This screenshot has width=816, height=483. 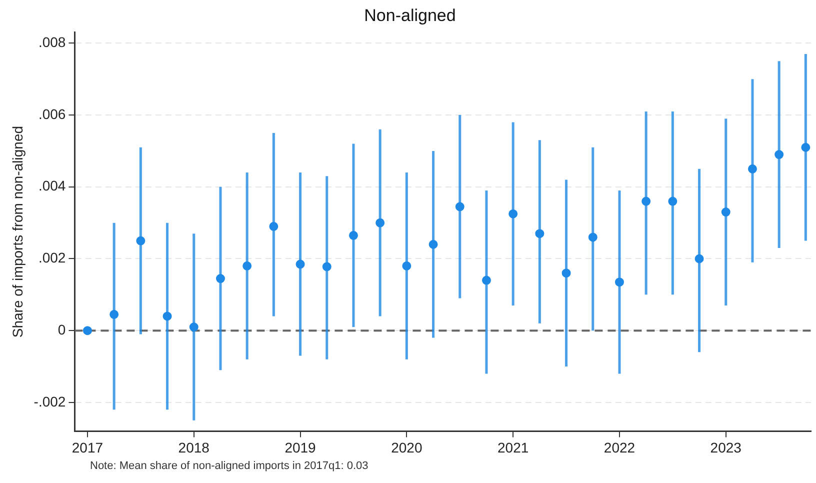 I want to click on y-axis-title: Share of imports from non-aligned, so click(x=17, y=232).